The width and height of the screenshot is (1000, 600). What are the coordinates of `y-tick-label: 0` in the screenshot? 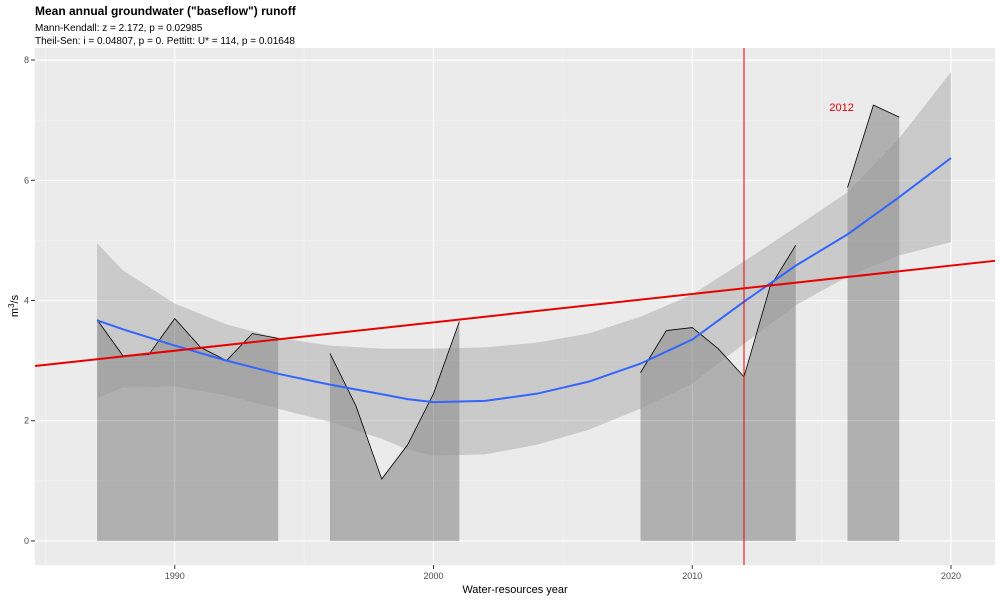 It's located at (26, 541).